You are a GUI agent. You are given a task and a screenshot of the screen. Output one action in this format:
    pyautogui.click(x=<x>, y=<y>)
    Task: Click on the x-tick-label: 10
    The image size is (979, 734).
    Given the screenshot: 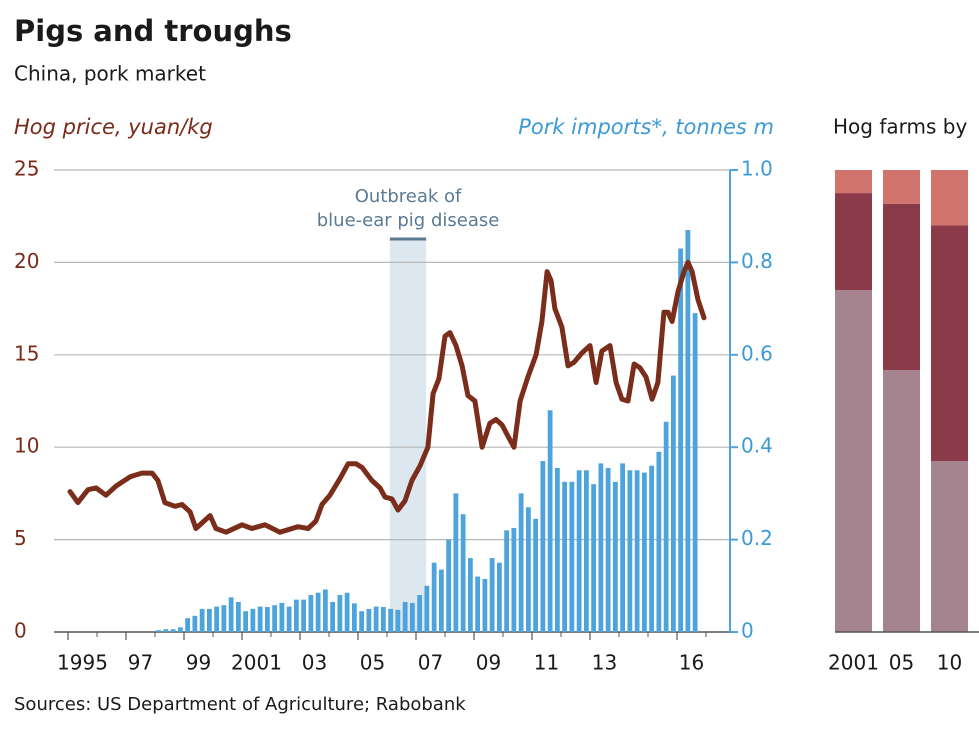 What is the action you would take?
    pyautogui.click(x=949, y=663)
    